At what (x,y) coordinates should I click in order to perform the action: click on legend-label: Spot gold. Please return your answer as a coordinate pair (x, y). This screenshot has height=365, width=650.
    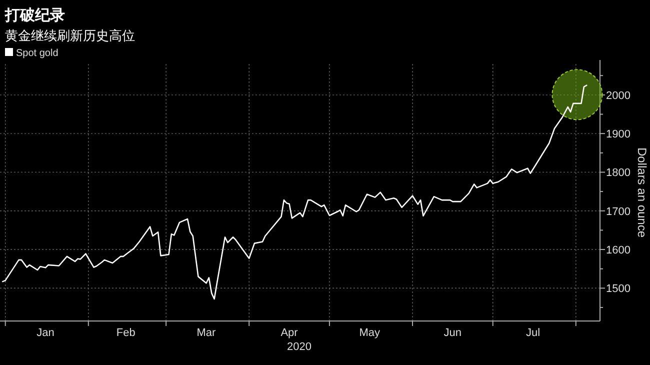
    Looking at the image, I should click on (37, 53).